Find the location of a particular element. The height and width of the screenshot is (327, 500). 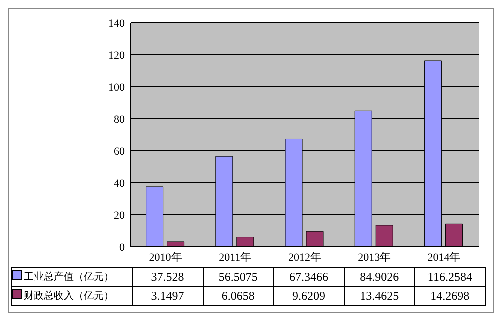

x-tick-label: 2010年 is located at coordinates (165, 258).